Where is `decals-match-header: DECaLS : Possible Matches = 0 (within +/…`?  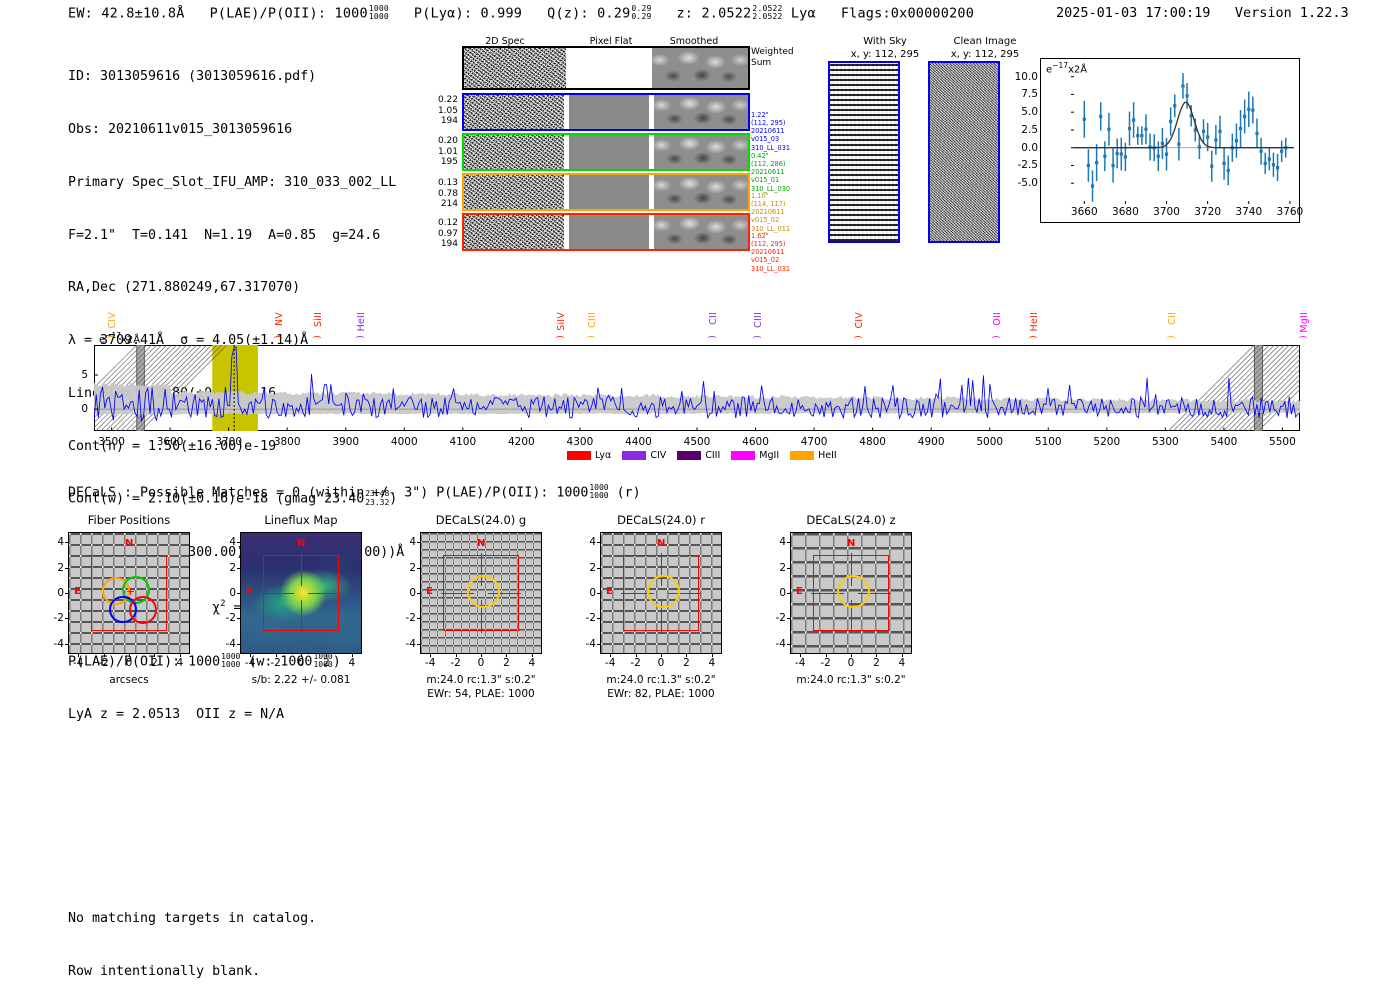
decals-match-header: DECaLS : Possible Matches = 0 (within +/… is located at coordinates (354, 492).